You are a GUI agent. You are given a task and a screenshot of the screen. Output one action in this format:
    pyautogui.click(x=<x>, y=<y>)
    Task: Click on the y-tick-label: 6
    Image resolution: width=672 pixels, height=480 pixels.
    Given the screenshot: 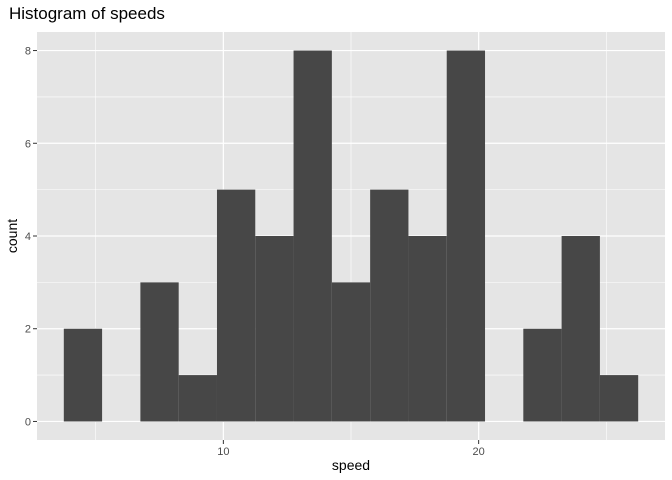 What is the action you would take?
    pyautogui.click(x=28, y=144)
    